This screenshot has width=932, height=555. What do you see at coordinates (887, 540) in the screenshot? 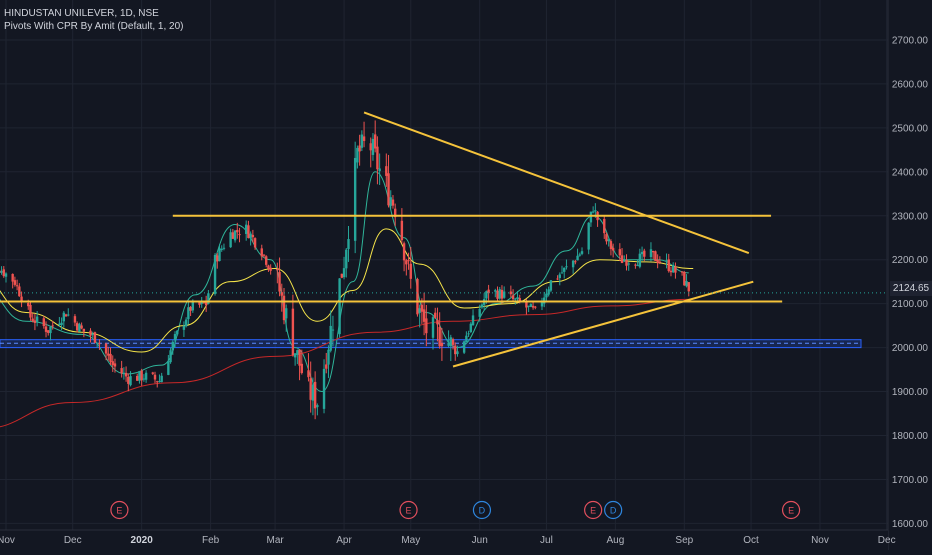
I see `x-tick-label: Dec` at bounding box center [887, 540].